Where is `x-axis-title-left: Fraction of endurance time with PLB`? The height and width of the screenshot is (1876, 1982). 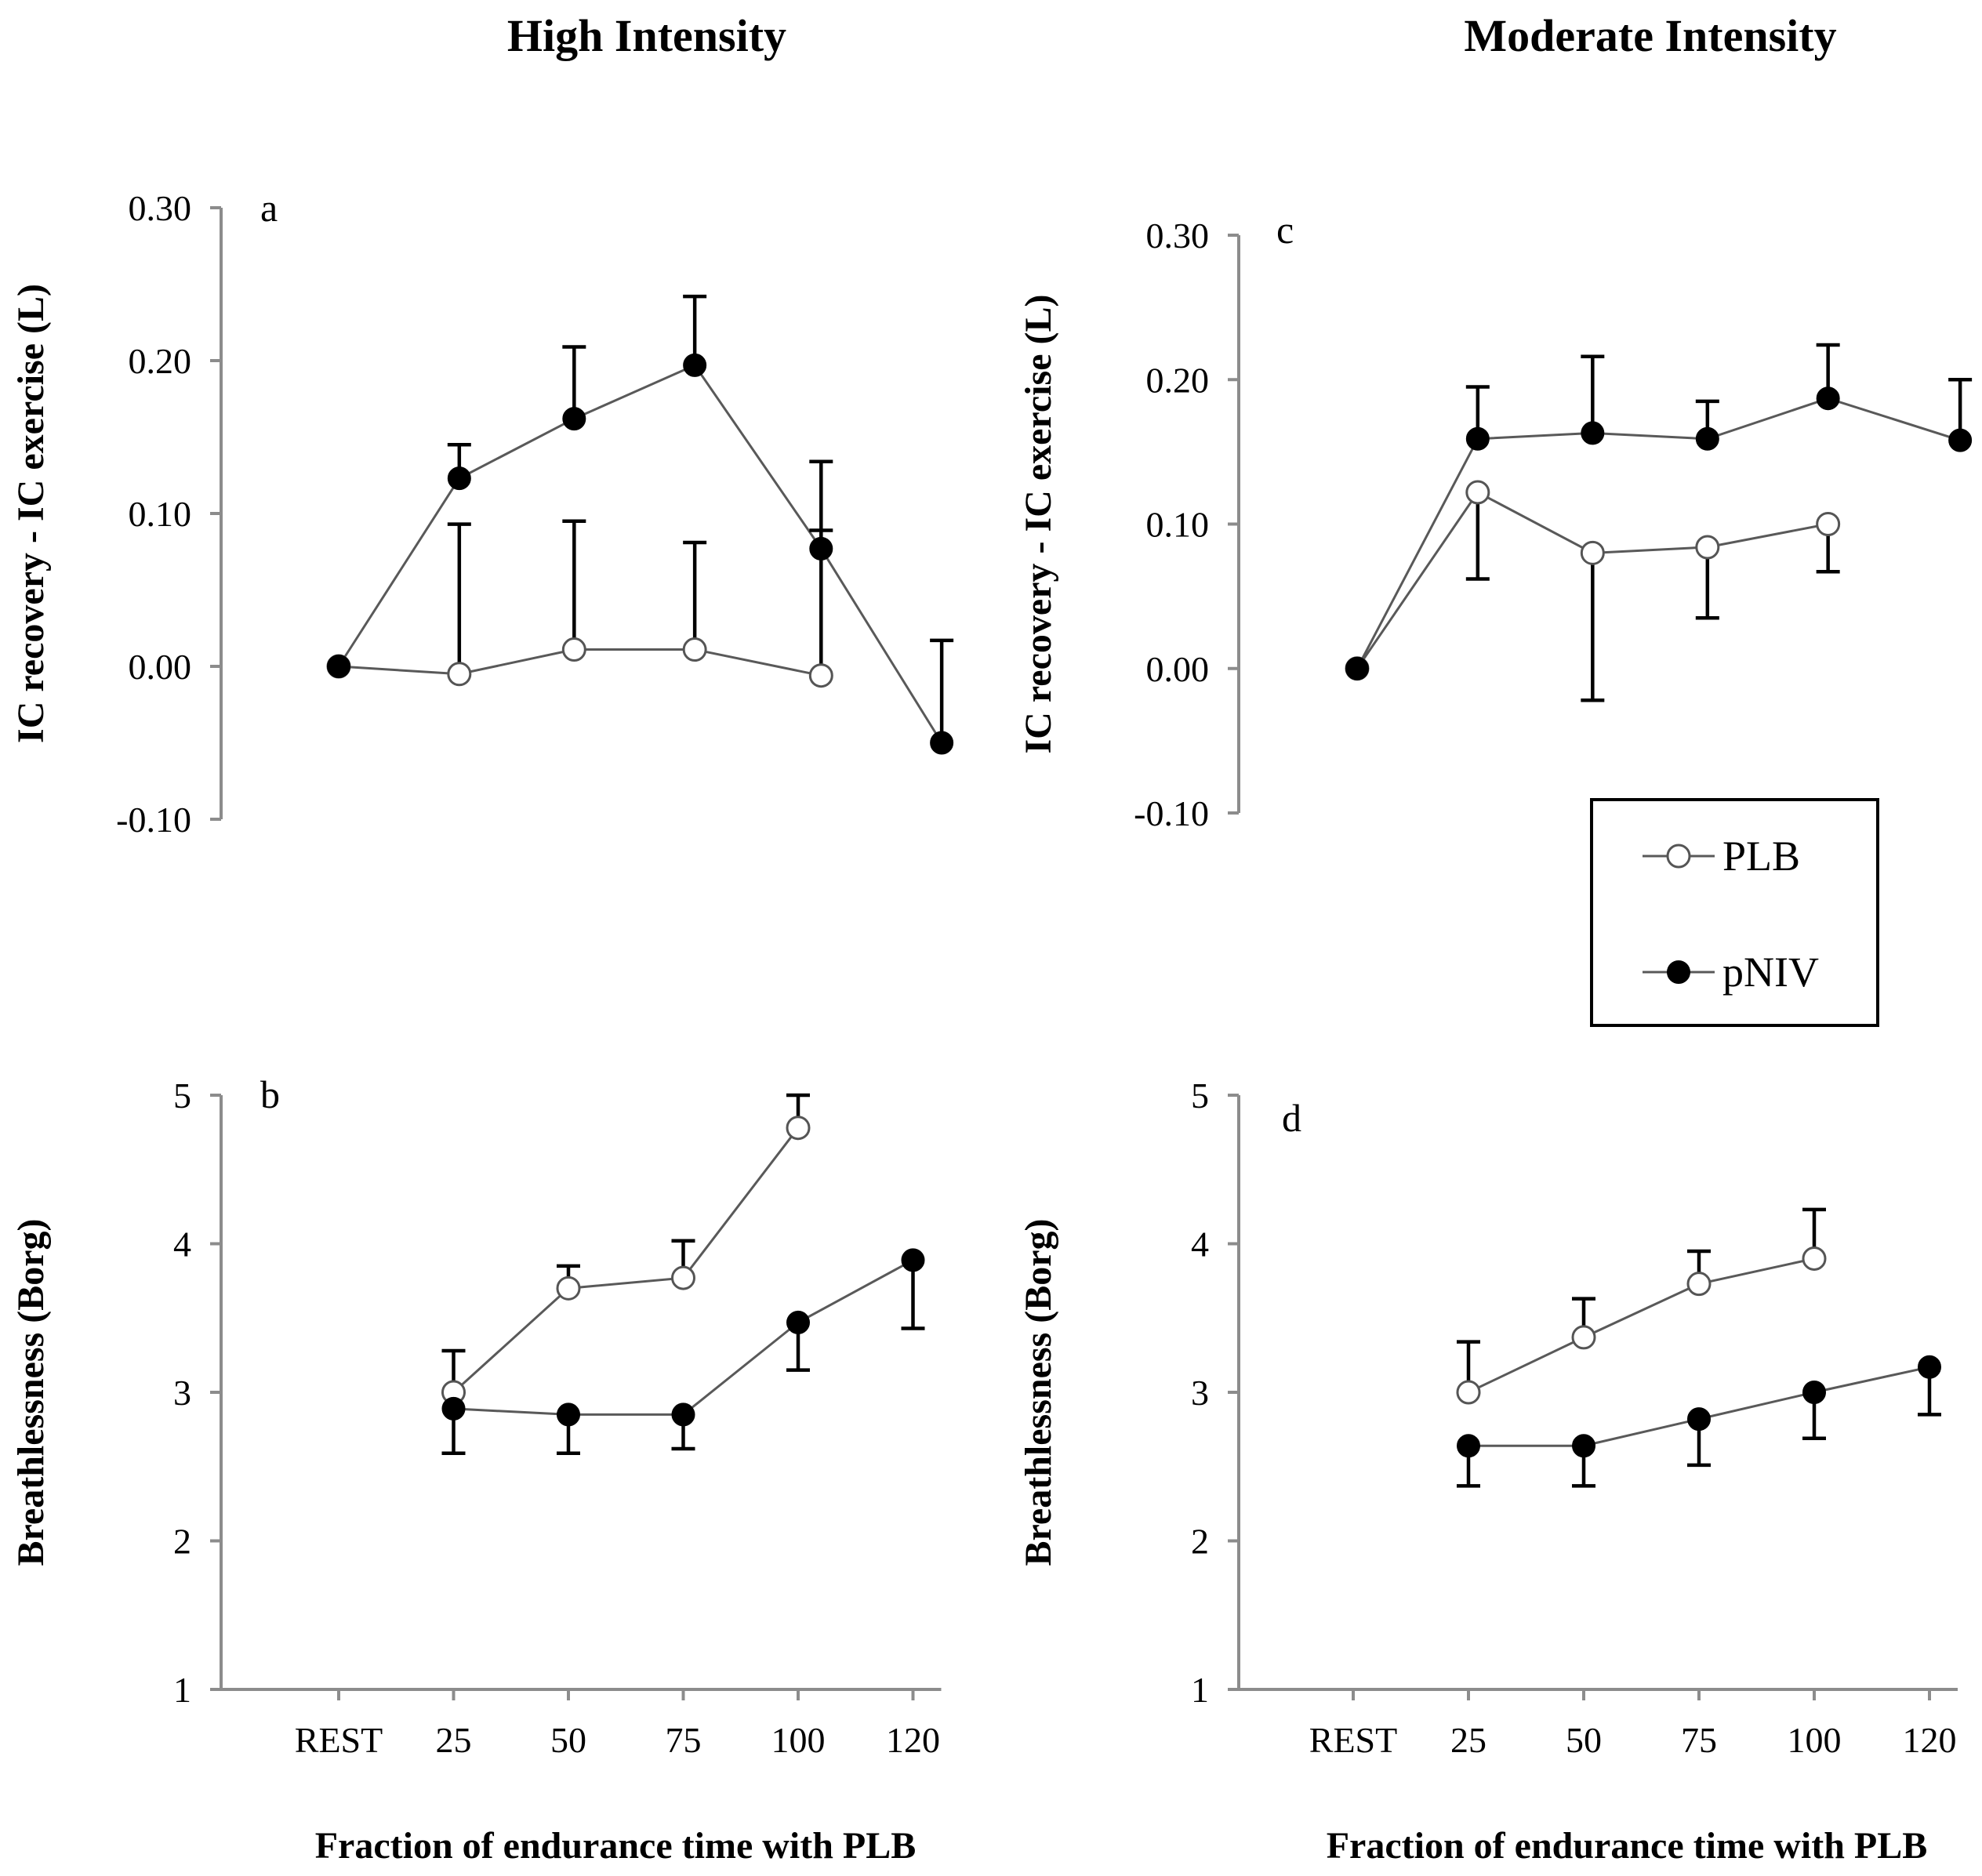 x-axis-title-left: Fraction of endurance time with PLB is located at coordinates (616, 1846).